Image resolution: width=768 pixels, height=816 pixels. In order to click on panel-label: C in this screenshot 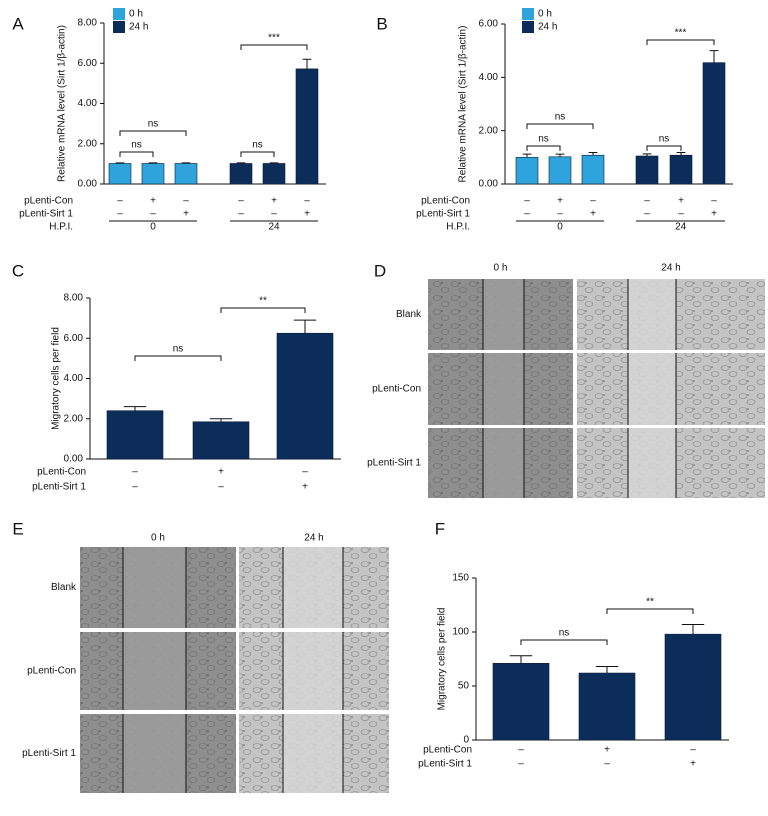, I will do `click(18, 270)`.